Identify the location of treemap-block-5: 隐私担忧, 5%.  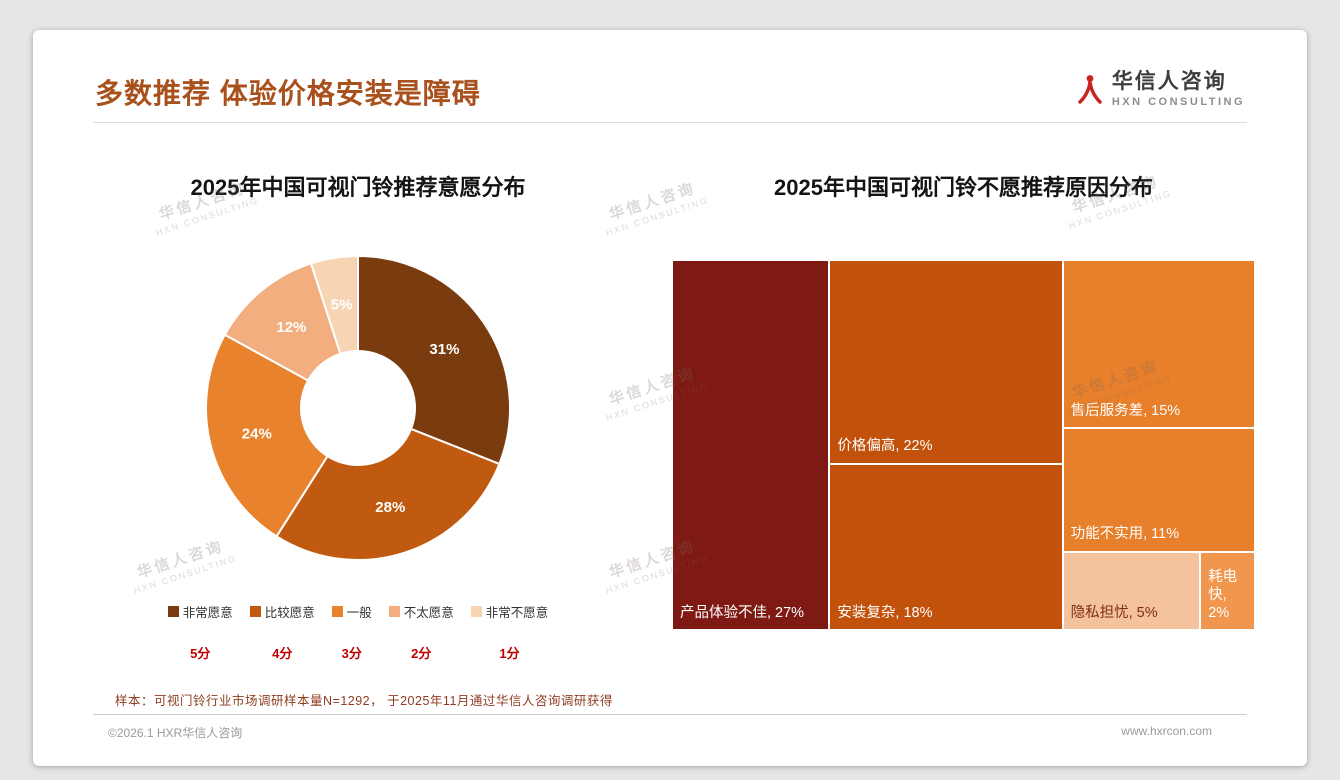
(1131, 590).